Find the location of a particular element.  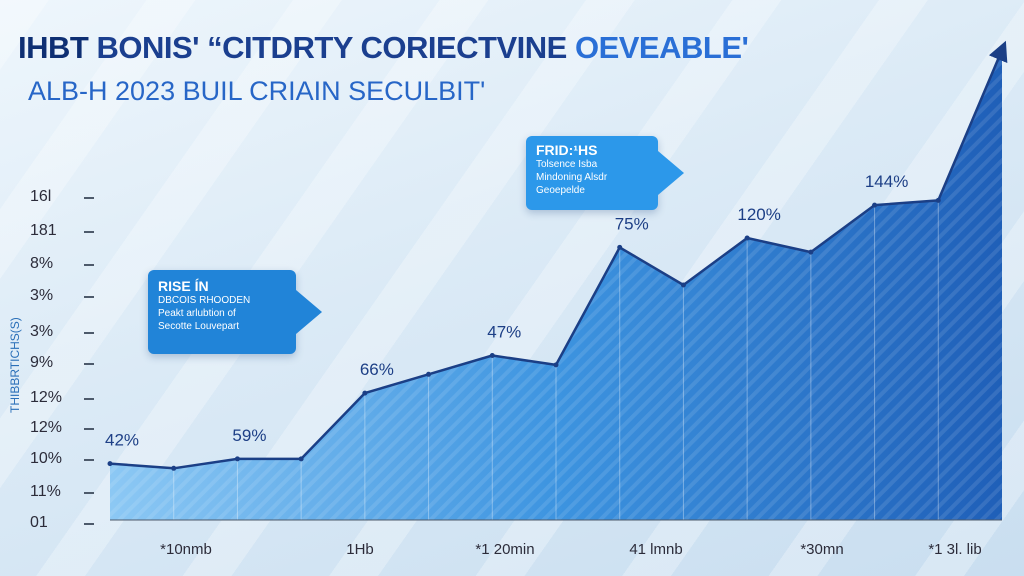

callout-line: Tolsence Isba is located at coordinates (567, 164).